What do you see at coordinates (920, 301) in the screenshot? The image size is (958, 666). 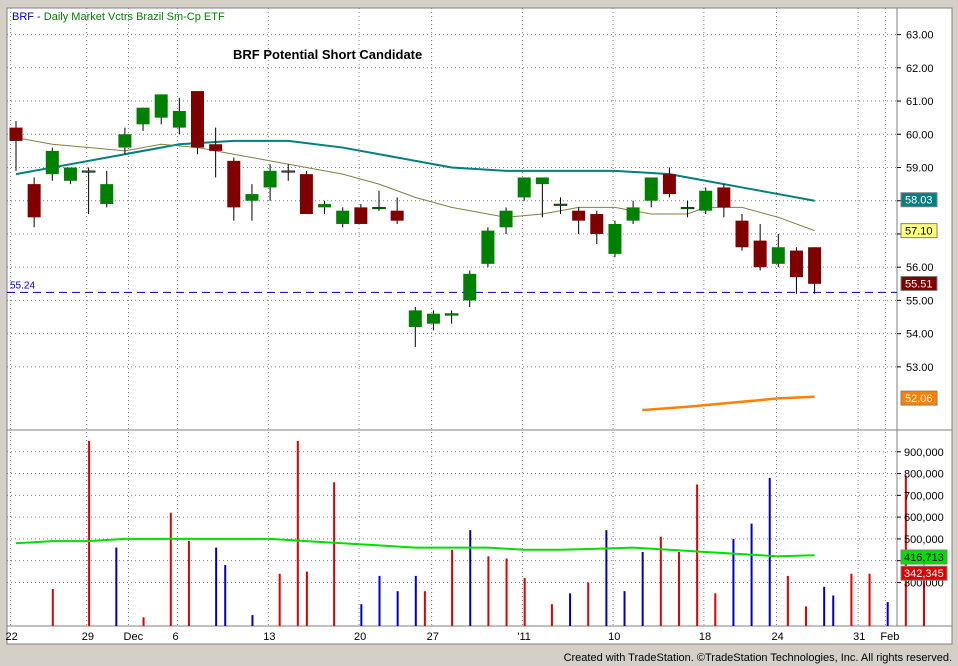 I see `price-tick-label: 55.00` at bounding box center [920, 301].